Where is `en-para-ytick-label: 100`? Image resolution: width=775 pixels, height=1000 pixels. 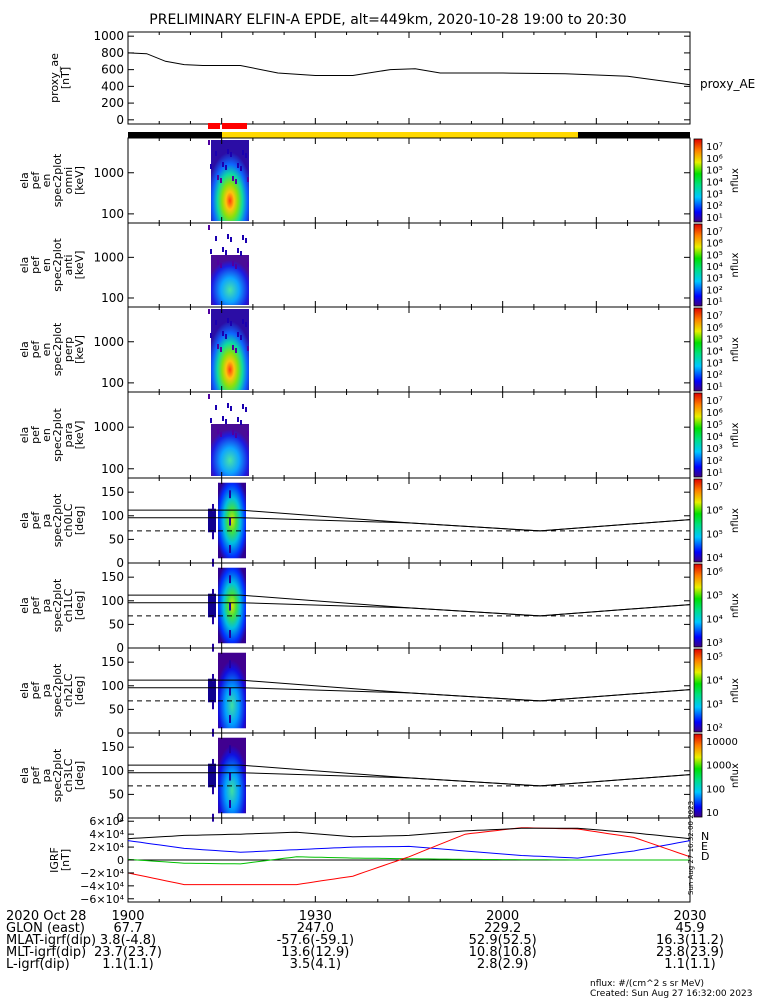
en-para-ytick-label: 100 is located at coordinates (112, 469).